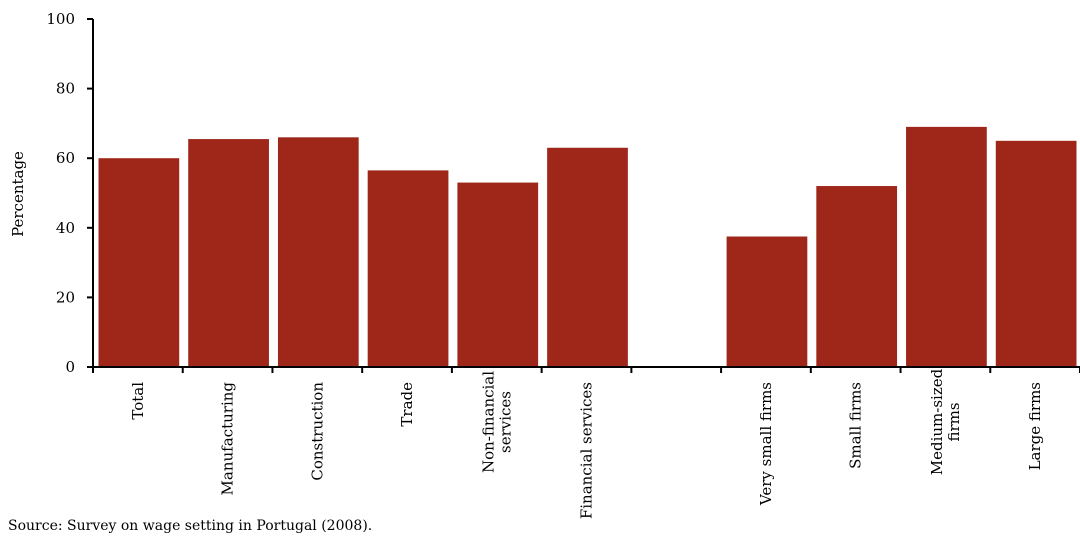  I want to click on y-tick-label: 80, so click(65, 89).